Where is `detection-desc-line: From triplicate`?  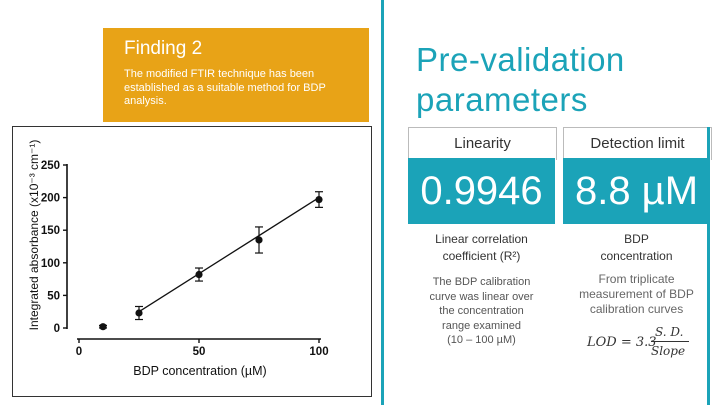
detection-desc-line: From triplicate is located at coordinates (636, 279).